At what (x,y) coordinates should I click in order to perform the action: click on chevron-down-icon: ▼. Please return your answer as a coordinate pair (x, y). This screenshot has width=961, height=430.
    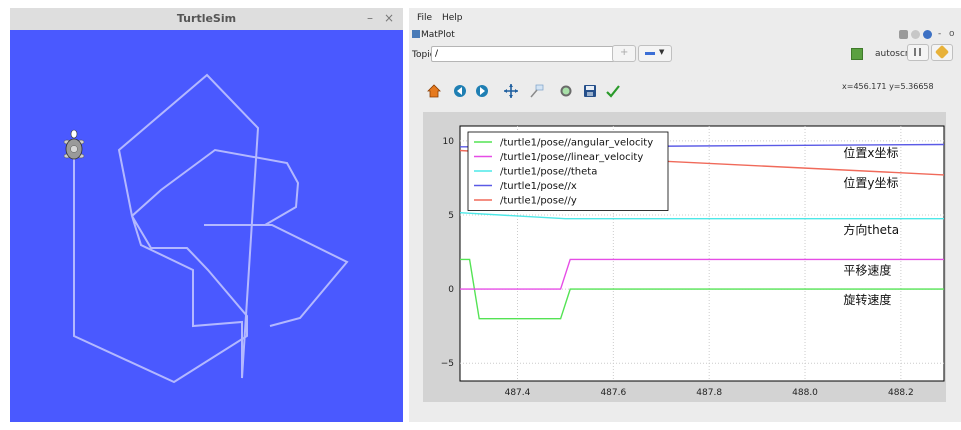
    Looking at the image, I should click on (662, 52).